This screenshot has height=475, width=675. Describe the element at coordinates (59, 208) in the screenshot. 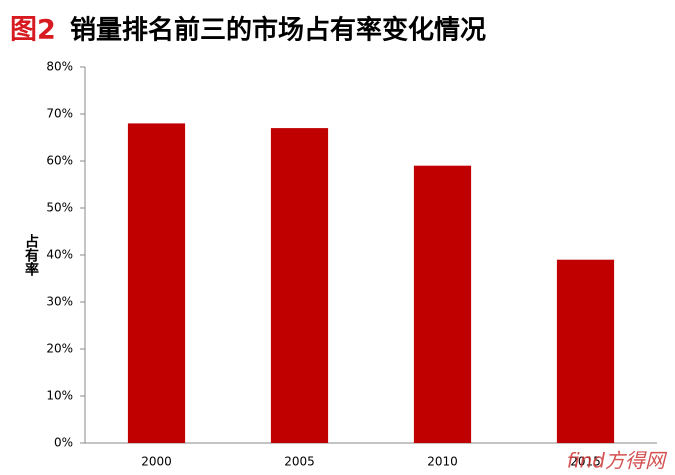

I see `y-tick-label: 50%` at that location.